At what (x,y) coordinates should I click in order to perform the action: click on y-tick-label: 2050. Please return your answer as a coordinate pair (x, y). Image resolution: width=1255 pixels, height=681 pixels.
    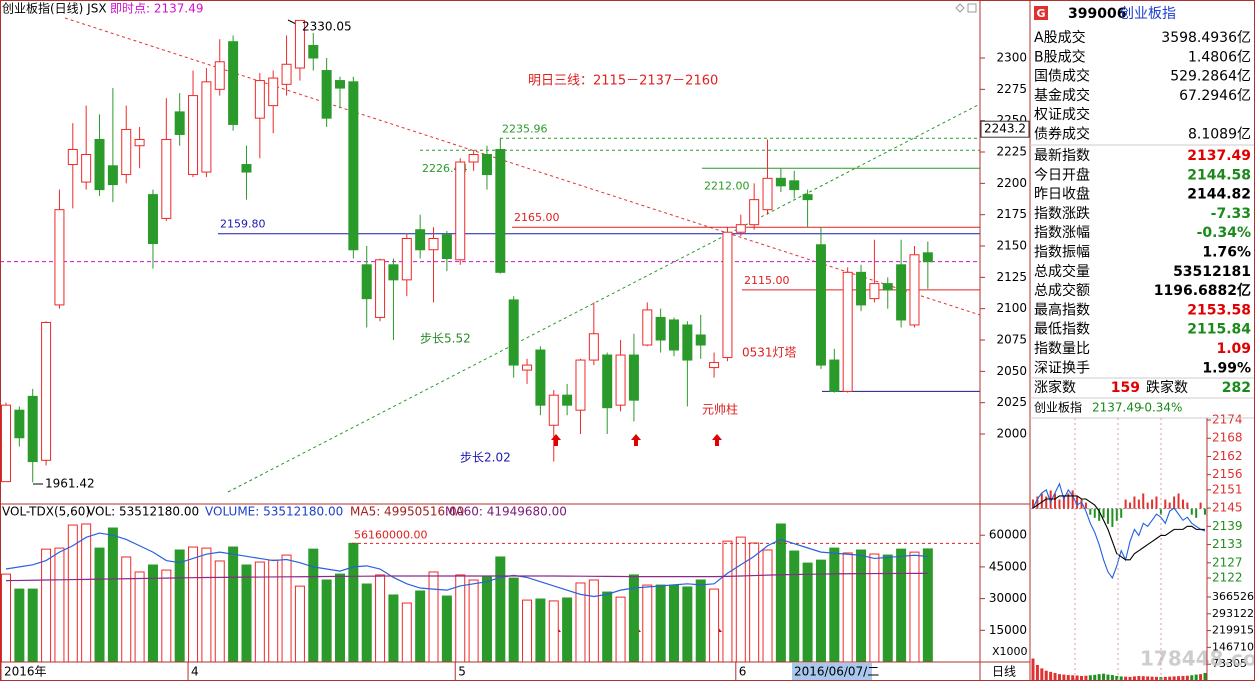
    Looking at the image, I should click on (1011, 371).